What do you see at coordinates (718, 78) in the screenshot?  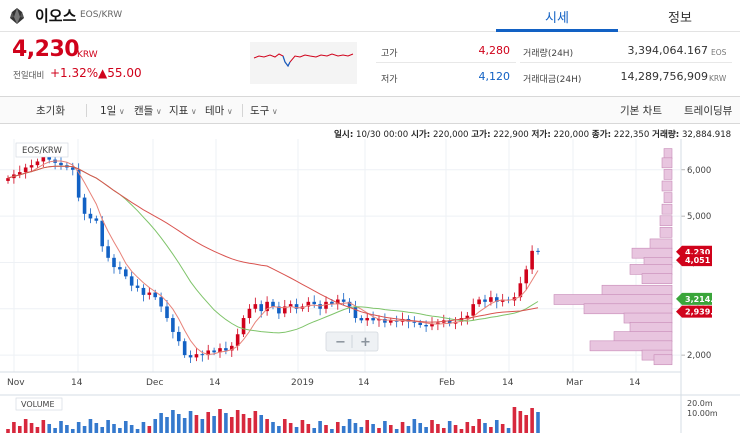 I see `amount-unit: KRW` at bounding box center [718, 78].